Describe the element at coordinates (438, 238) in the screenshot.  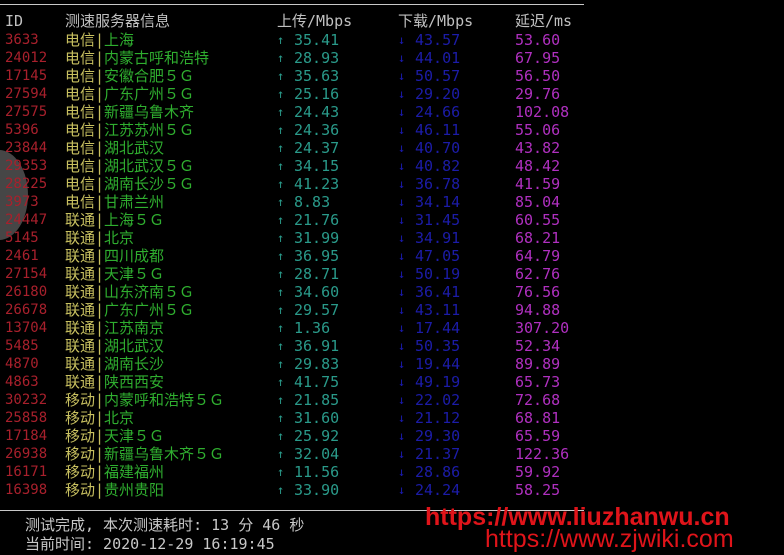
I see `download-speed: 34.91` at that location.